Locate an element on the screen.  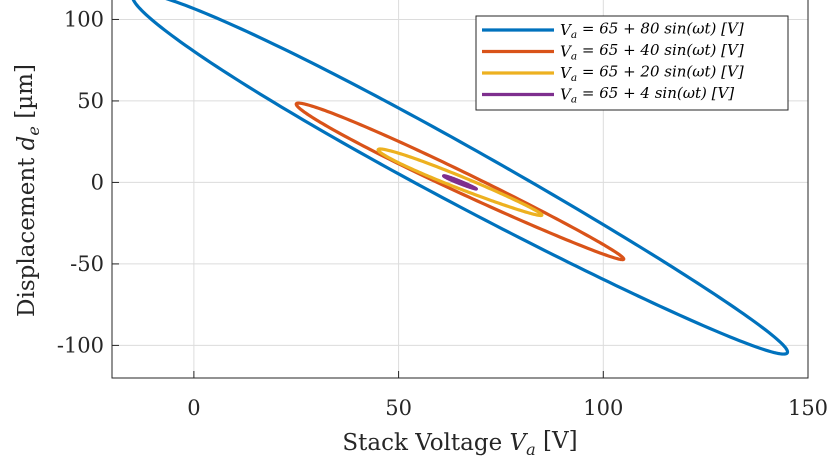
legend-entry: Va​ = 65 + 40 sin(ωt) [V] is located at coordinates (652, 52).